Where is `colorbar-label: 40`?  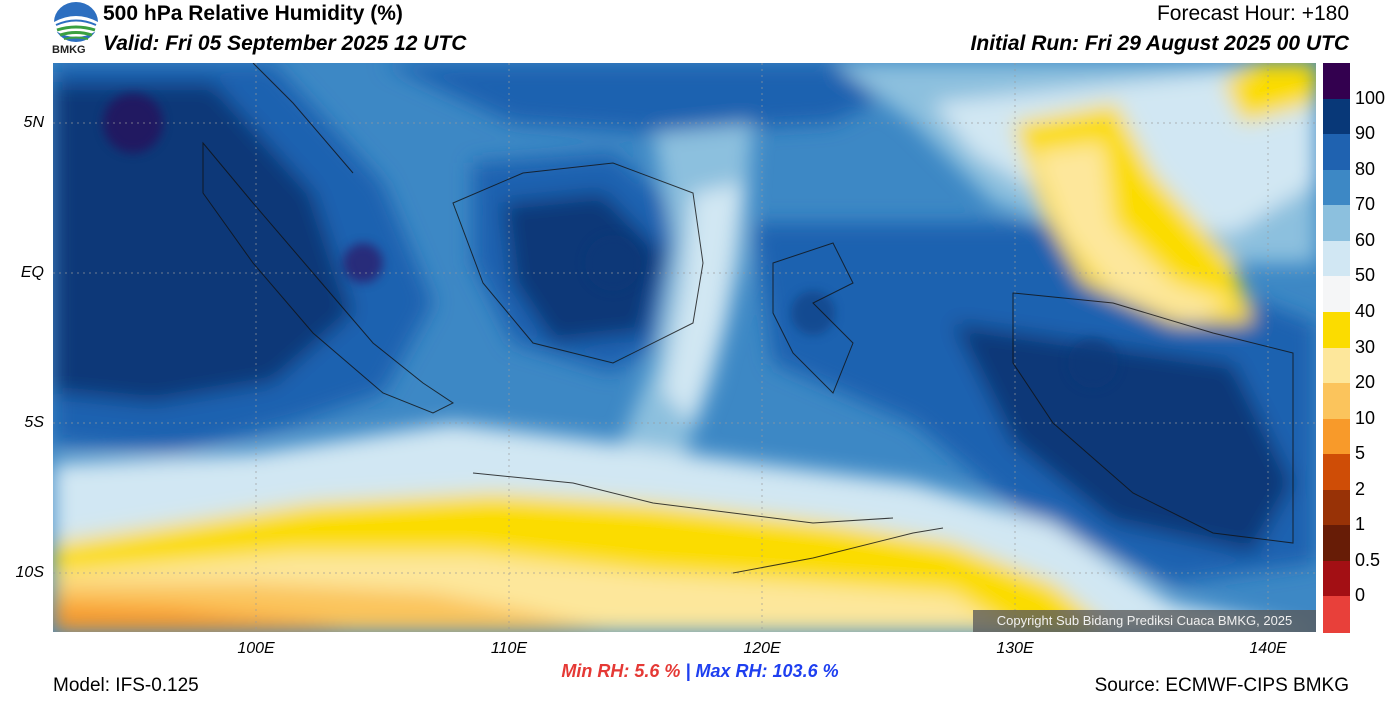
colorbar-label: 40 is located at coordinates (1365, 310).